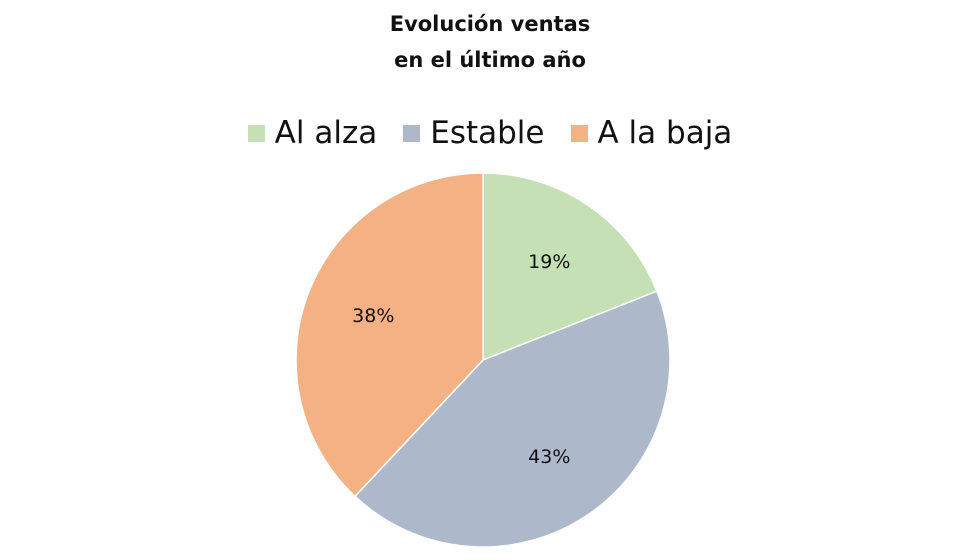 The height and width of the screenshot is (560, 980). What do you see at coordinates (665, 133) in the screenshot?
I see `legend-label-a-la-baja: A la baja` at bounding box center [665, 133].